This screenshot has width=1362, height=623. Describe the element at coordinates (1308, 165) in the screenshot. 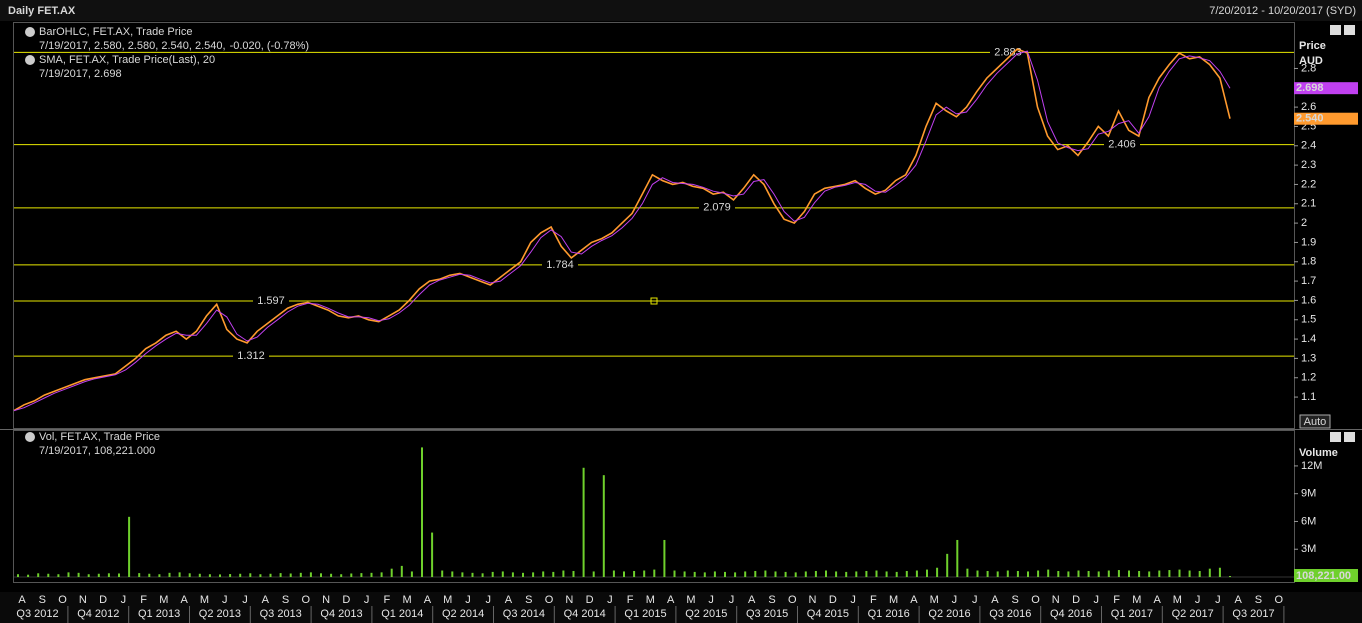

I see `y-tick-label: 2.3` at that location.